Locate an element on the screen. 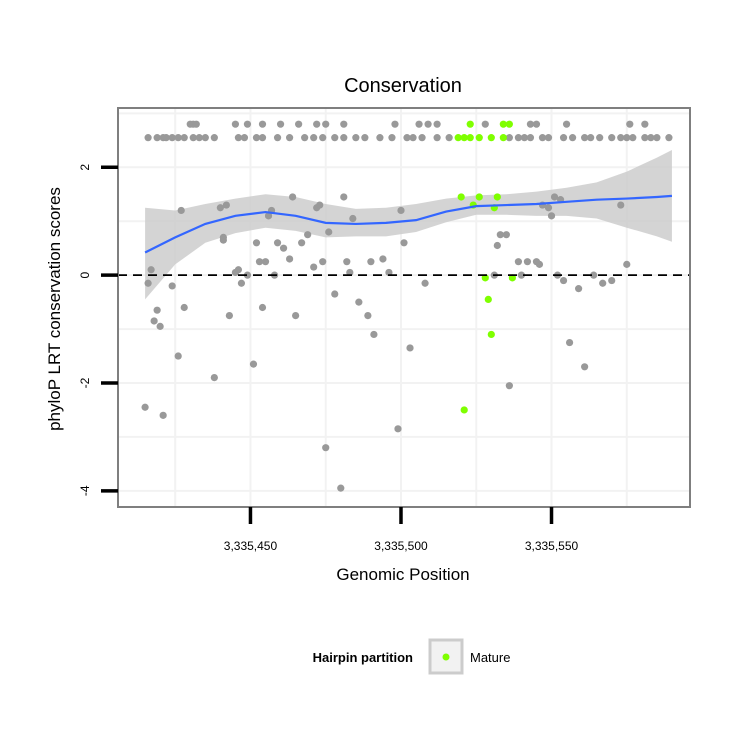 This screenshot has width=750, height=750. y-tick-label: 0 is located at coordinates (85, 274).